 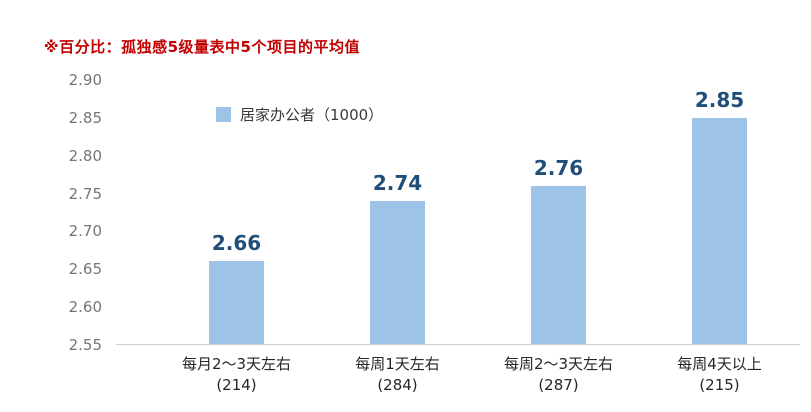 What do you see at coordinates (85, 193) in the screenshot?
I see `y-tick-label: 2.75` at bounding box center [85, 193].